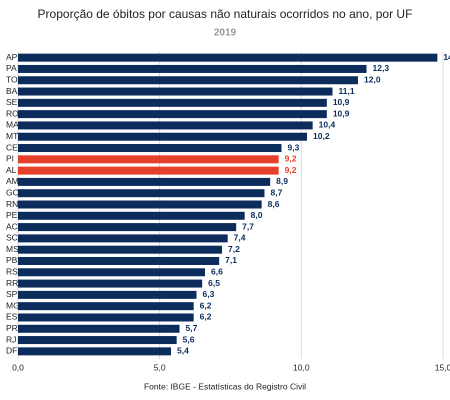 The height and width of the screenshot is (400, 450). Describe the element at coordinates (12, 260) in the screenshot. I see `y-tick-label: PB` at that location.